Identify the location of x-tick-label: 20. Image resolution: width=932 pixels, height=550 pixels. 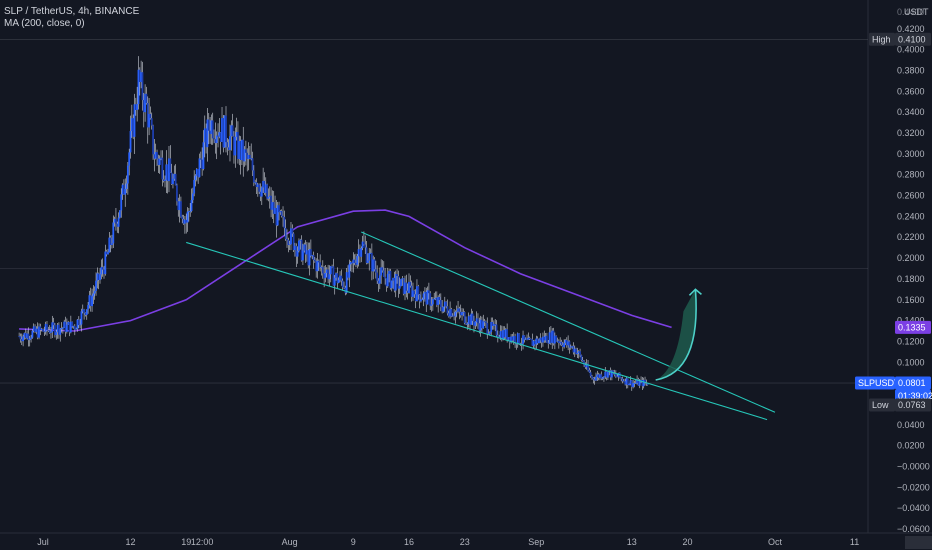
(687, 542).